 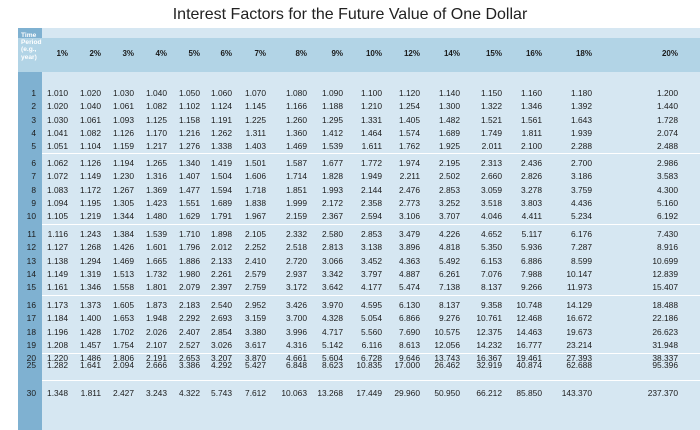 I want to click on factor-cell: 4.818, so click(x=449, y=247).